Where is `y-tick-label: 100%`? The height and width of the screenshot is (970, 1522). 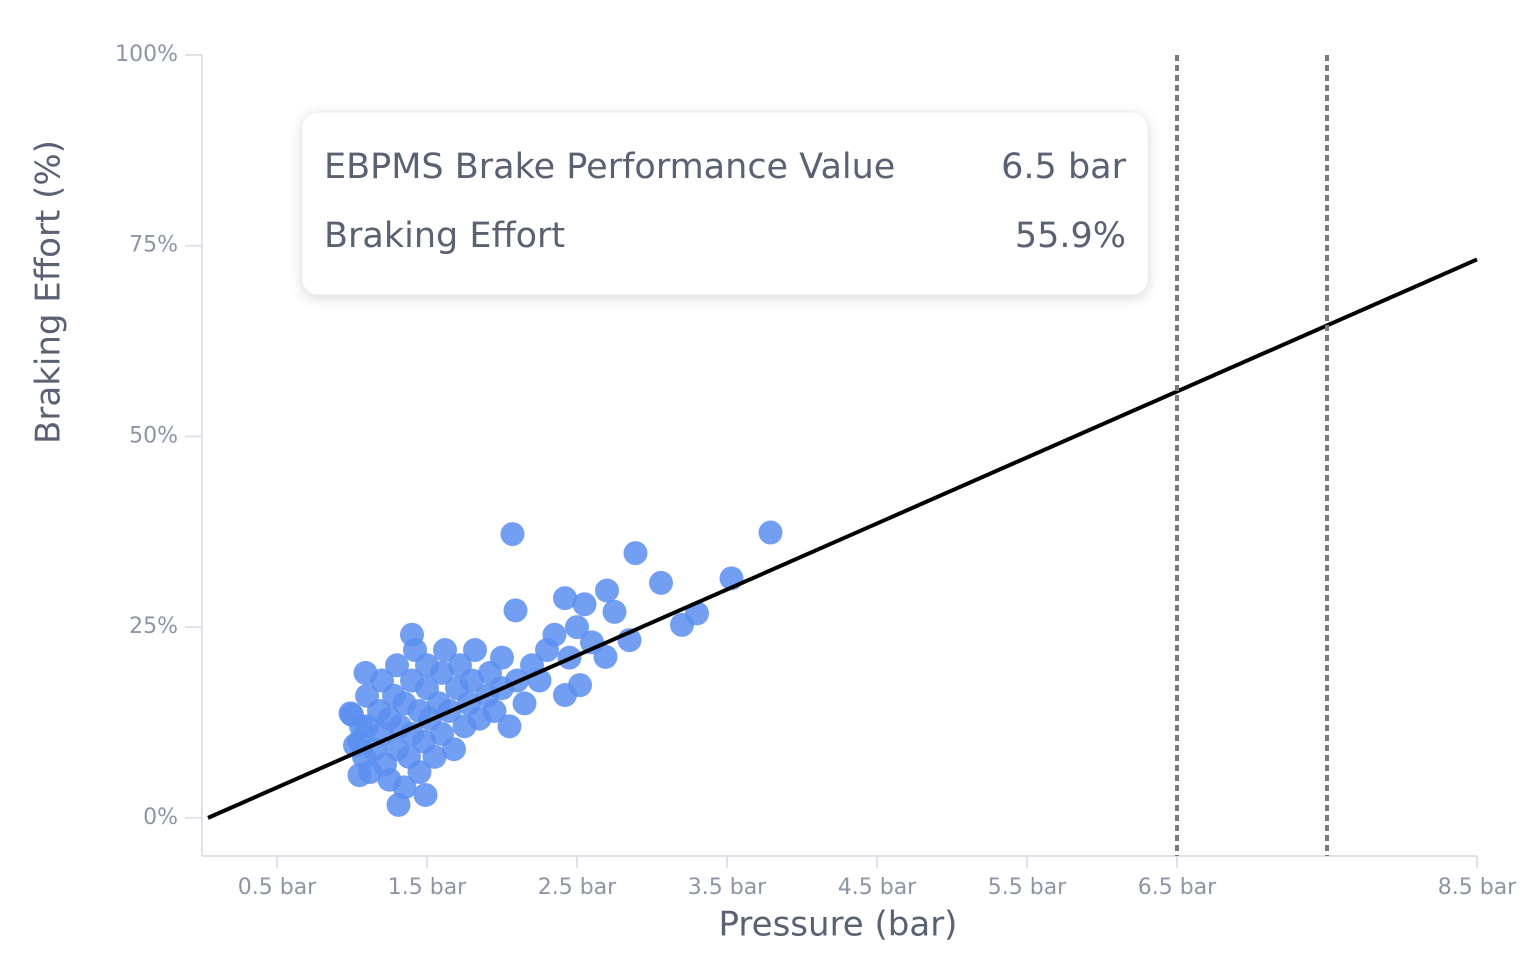
y-tick-label: 100% is located at coordinates (146, 54).